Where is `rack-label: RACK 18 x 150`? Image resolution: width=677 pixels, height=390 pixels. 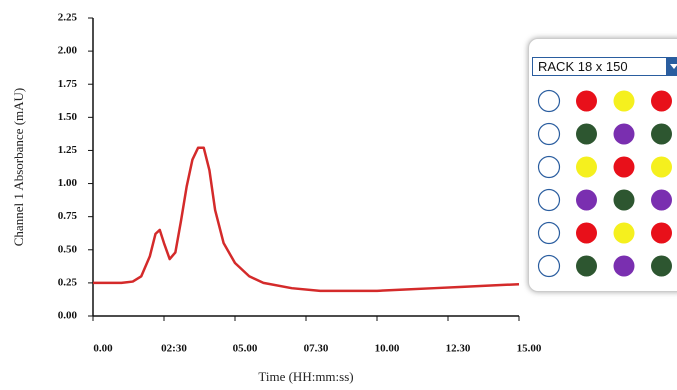 rack-label: RACK 18 x 150 is located at coordinates (583, 66).